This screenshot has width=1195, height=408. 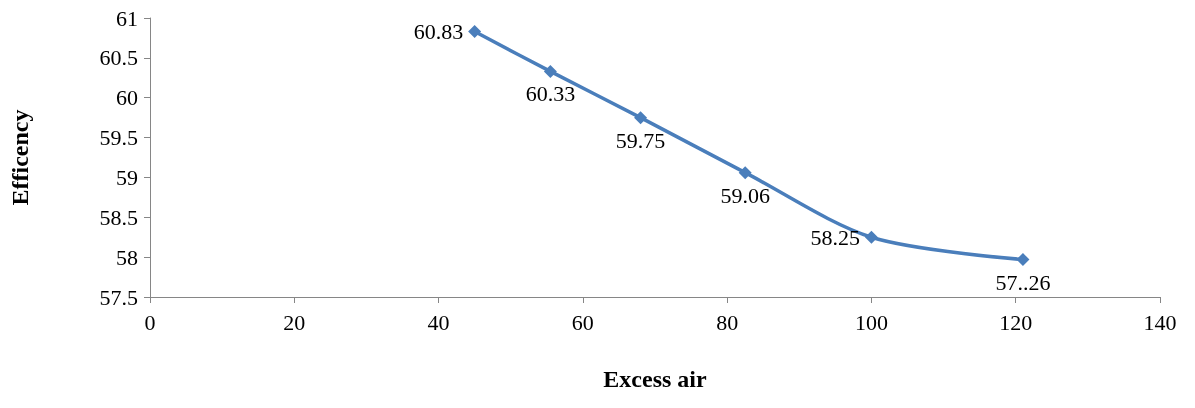 What do you see at coordinates (150, 322) in the screenshot?
I see `x-tick-label: 0` at bounding box center [150, 322].